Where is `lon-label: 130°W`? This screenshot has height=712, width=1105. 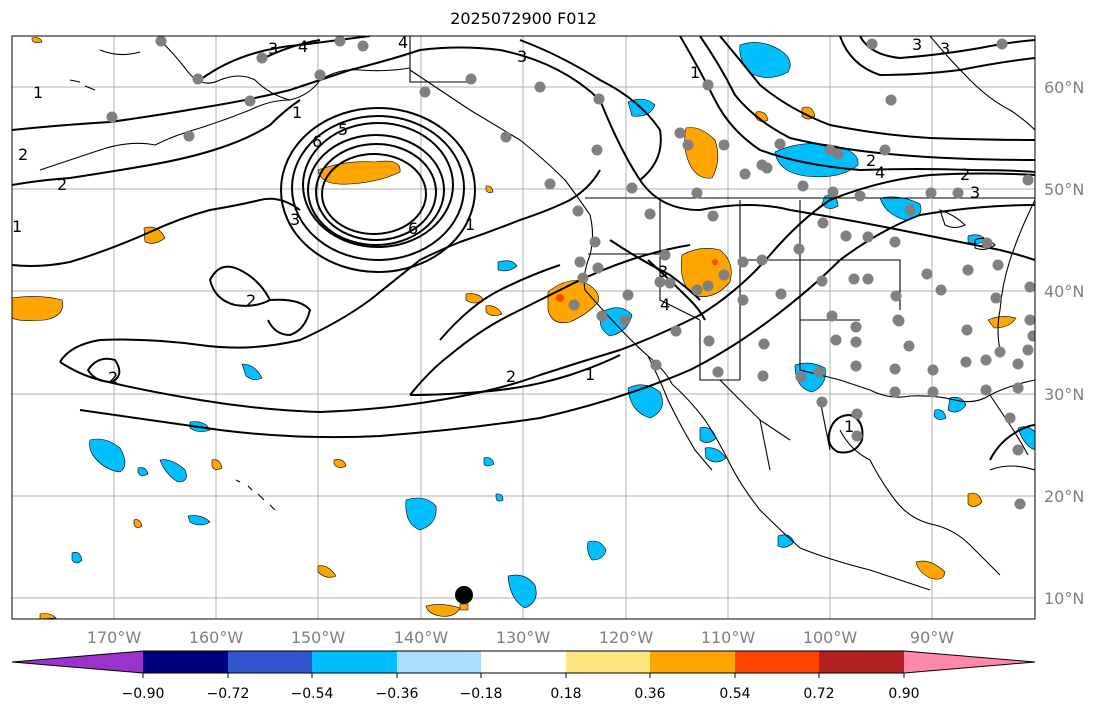 lon-label: 130°W is located at coordinates (523, 637).